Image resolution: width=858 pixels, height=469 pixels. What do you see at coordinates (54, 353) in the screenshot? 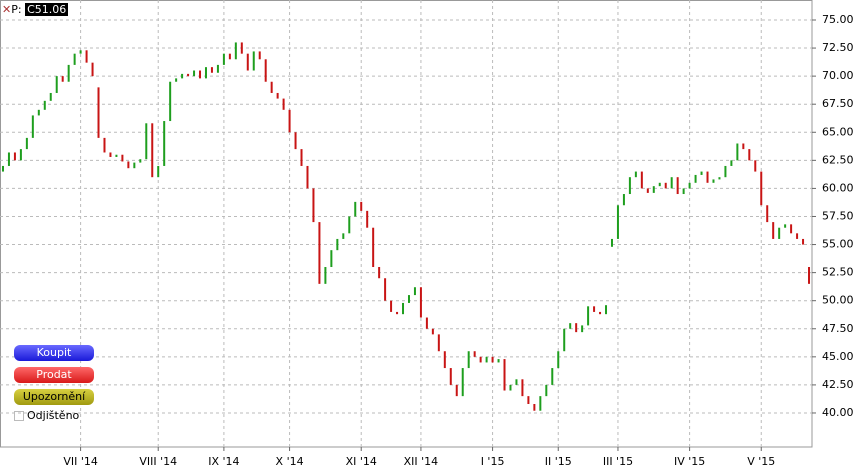
I see `buy-button: Koupit` at bounding box center [54, 353].